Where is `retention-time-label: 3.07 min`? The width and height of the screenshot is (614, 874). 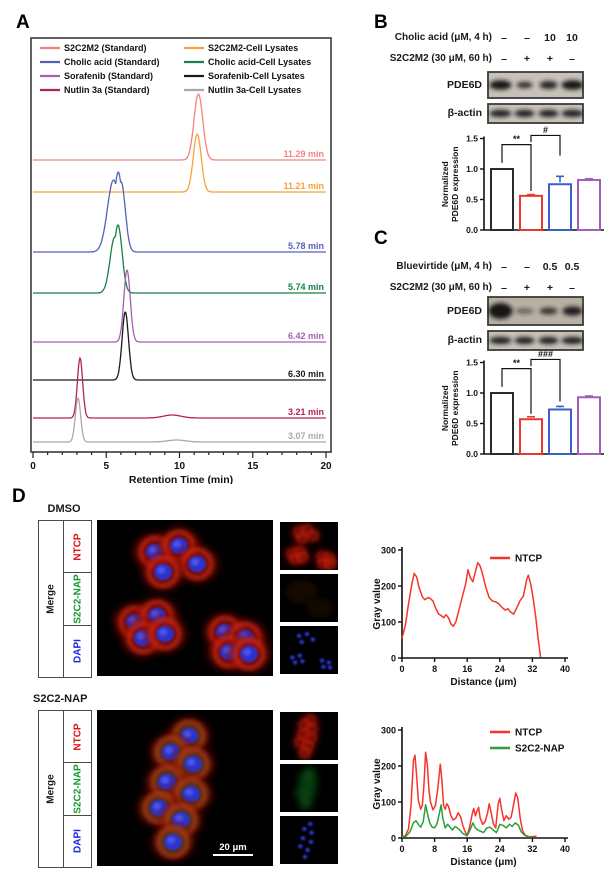 retention-time-label: 3.07 min is located at coordinates (306, 436).